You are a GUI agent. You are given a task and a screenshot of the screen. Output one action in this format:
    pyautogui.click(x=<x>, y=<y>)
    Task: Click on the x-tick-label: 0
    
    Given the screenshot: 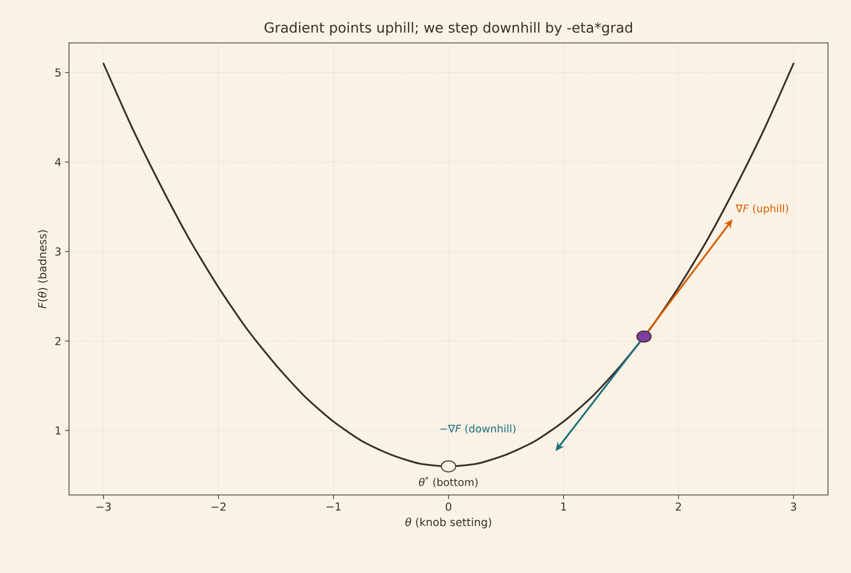 What is the action you would take?
    pyautogui.click(x=449, y=506)
    